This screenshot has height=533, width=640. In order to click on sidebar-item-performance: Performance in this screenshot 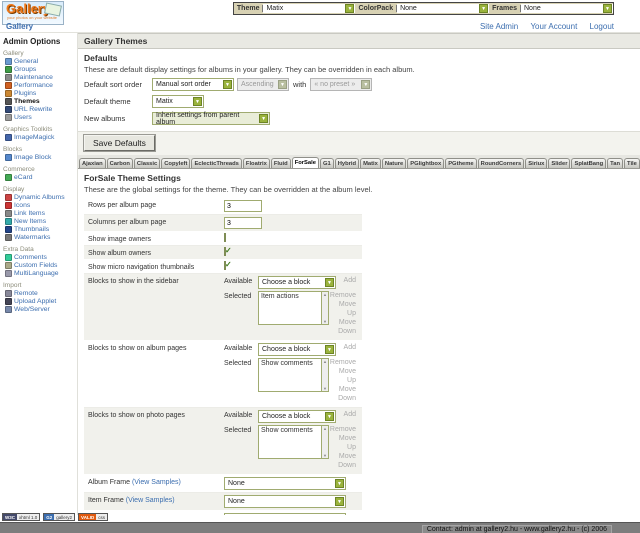, I will do `click(39, 86)`.